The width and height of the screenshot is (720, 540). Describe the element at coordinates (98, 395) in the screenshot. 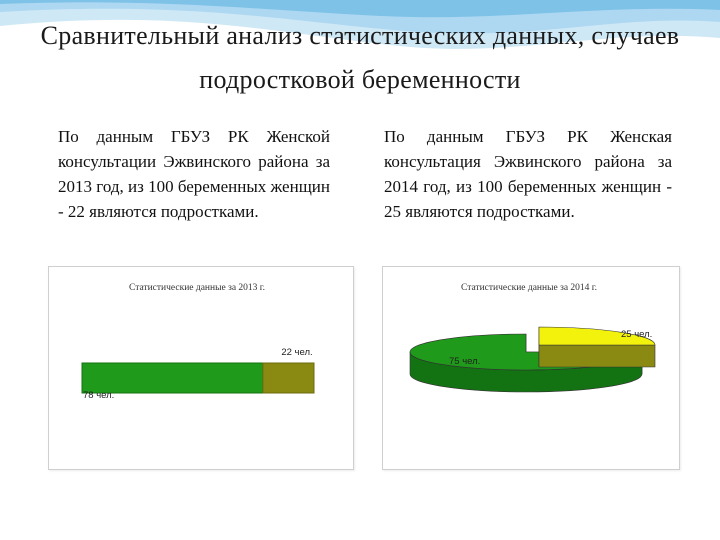

I see `bar-label-78: 78 чел.` at that location.